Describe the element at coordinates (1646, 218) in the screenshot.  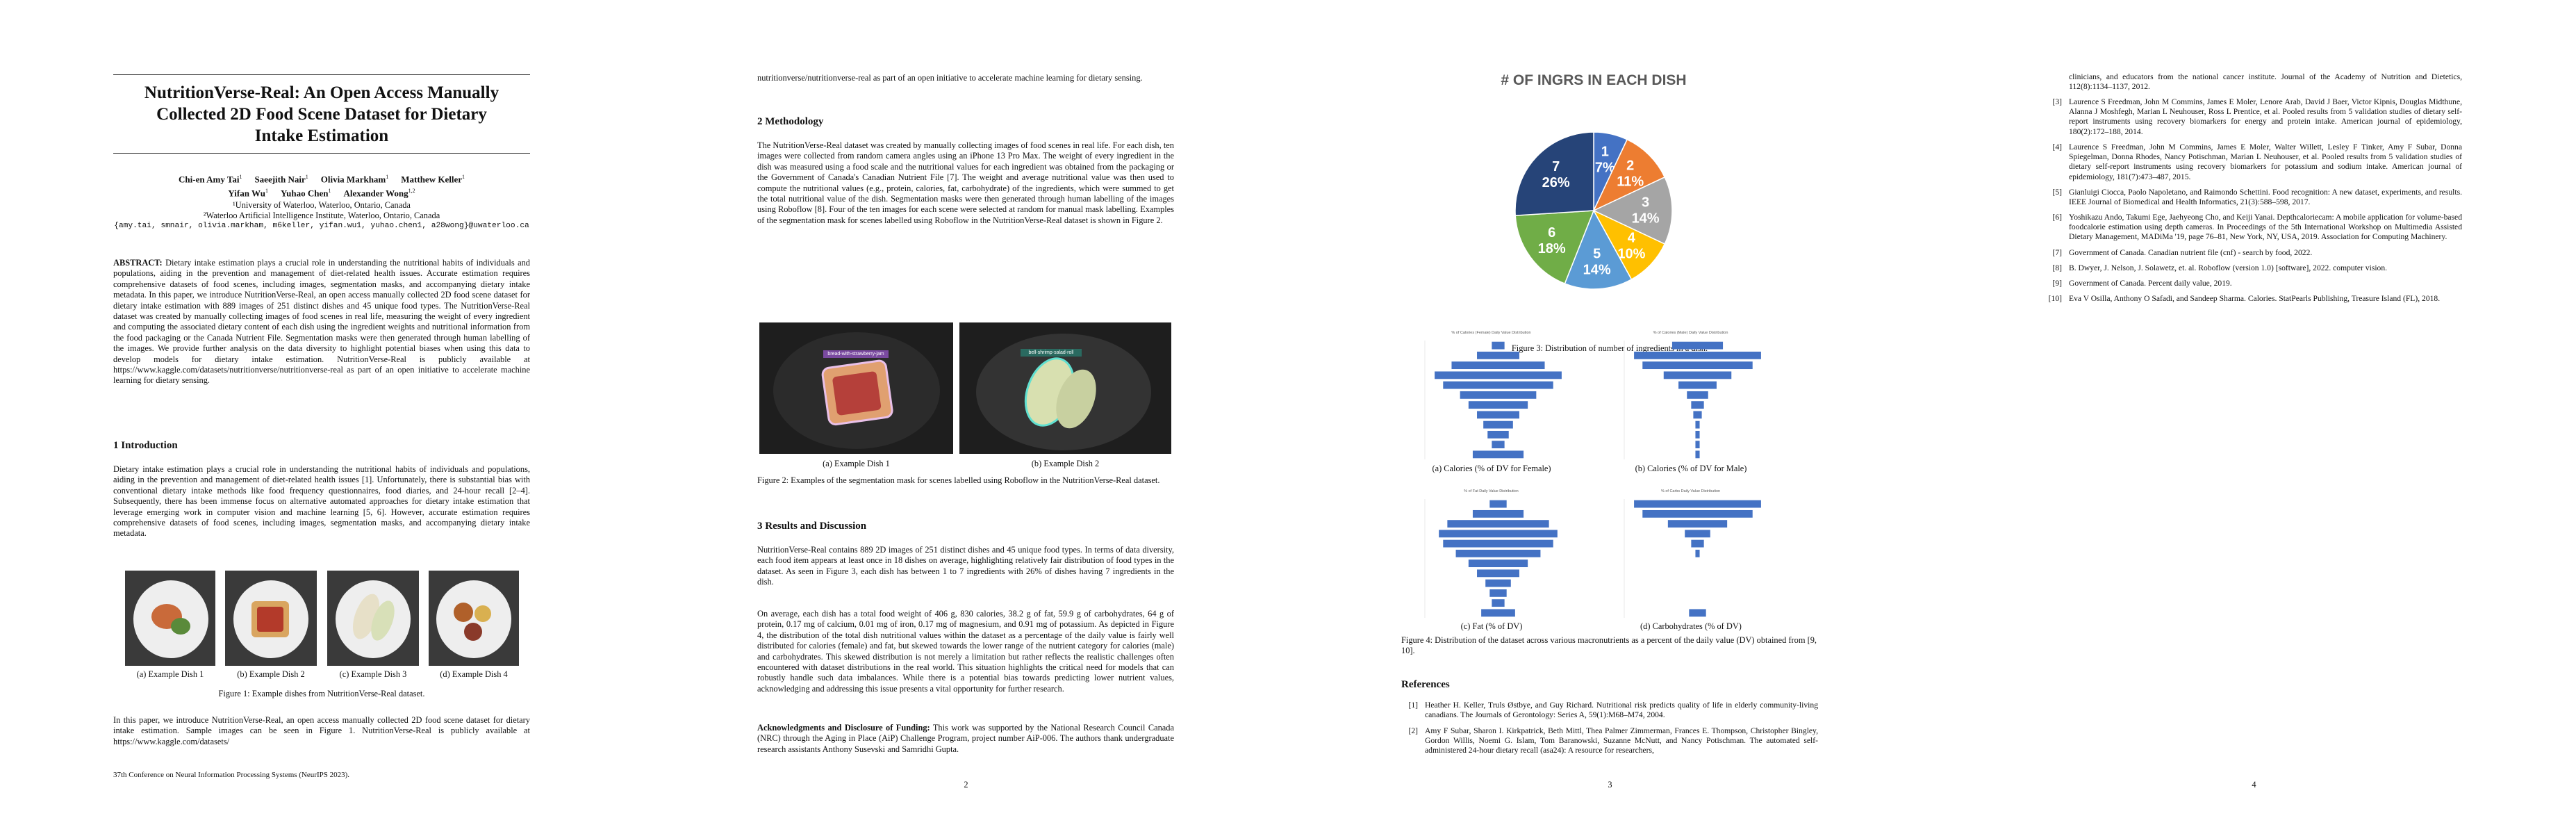
I see `slice-label: 14%` at that location.